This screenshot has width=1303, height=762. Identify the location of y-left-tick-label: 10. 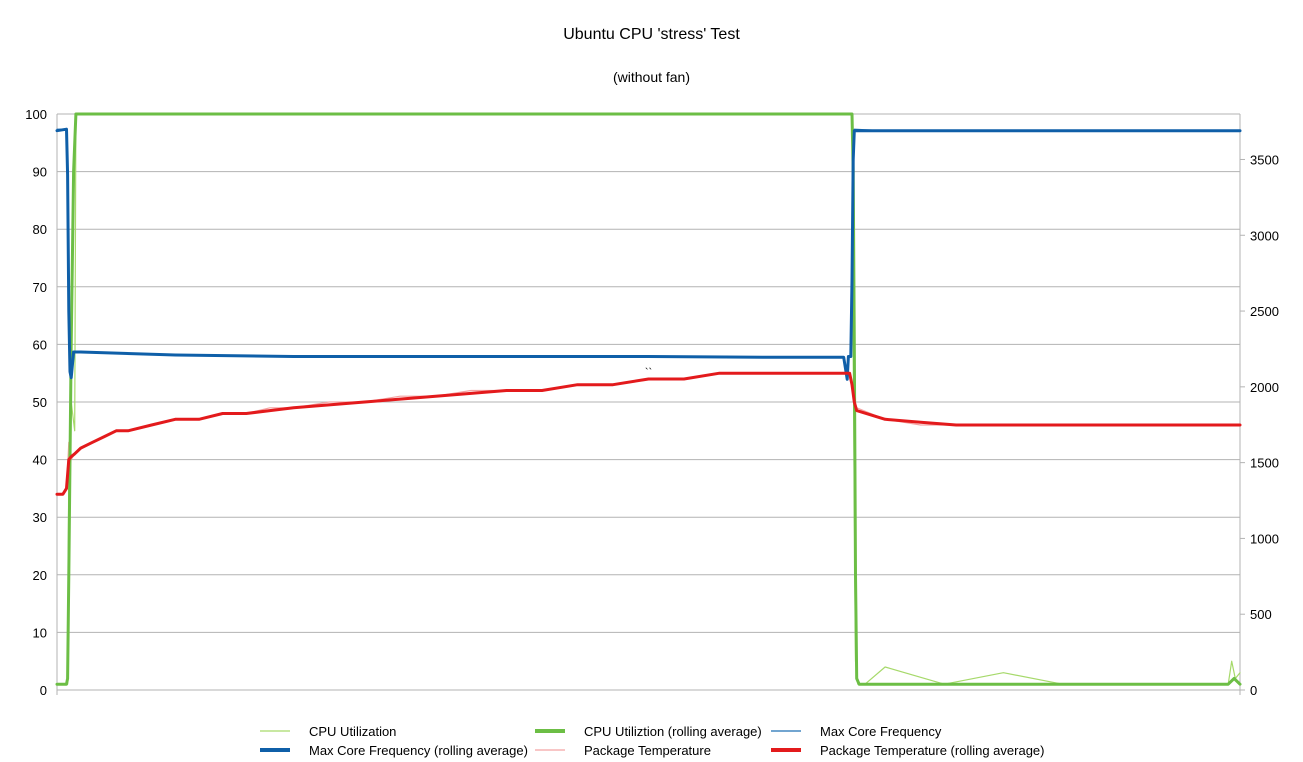
(40, 632).